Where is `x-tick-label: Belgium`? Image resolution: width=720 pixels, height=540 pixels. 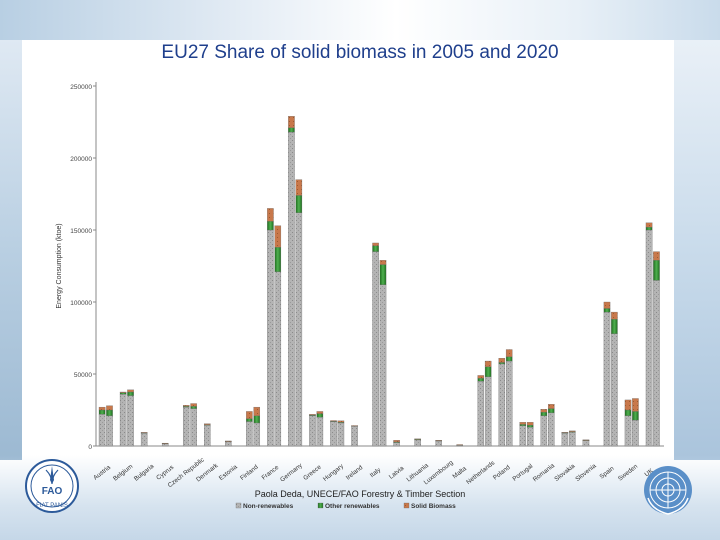 x-tick-label: Belgium is located at coordinates (123, 473).